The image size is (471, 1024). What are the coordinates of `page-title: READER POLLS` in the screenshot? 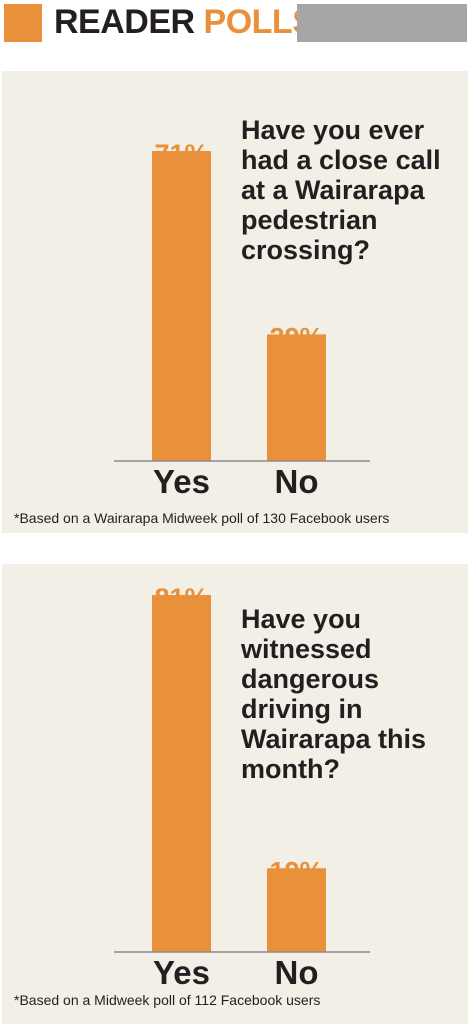 It's located at (184, 22).